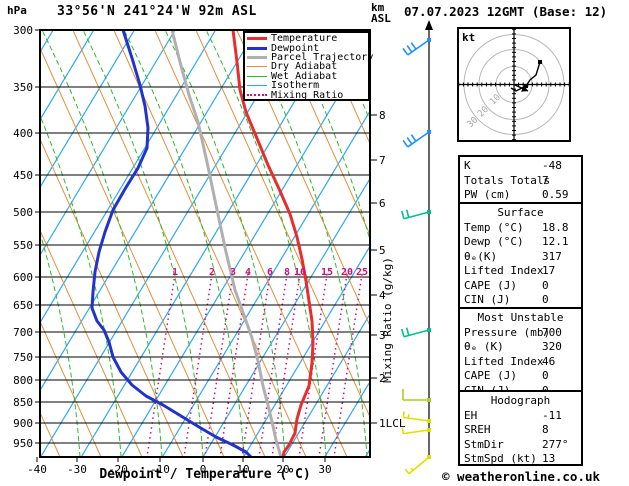 The image size is (629, 486). I want to click on panel-row: SREH 8, so click(520, 430).